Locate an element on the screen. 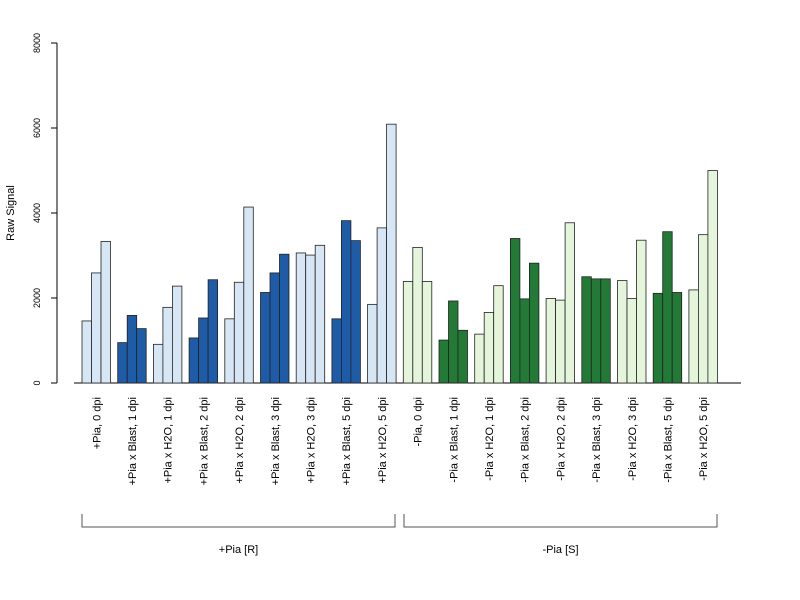 This screenshot has width=800, height=600. category-label: -Pia x H2O, 5 dpi is located at coordinates (704, 439).